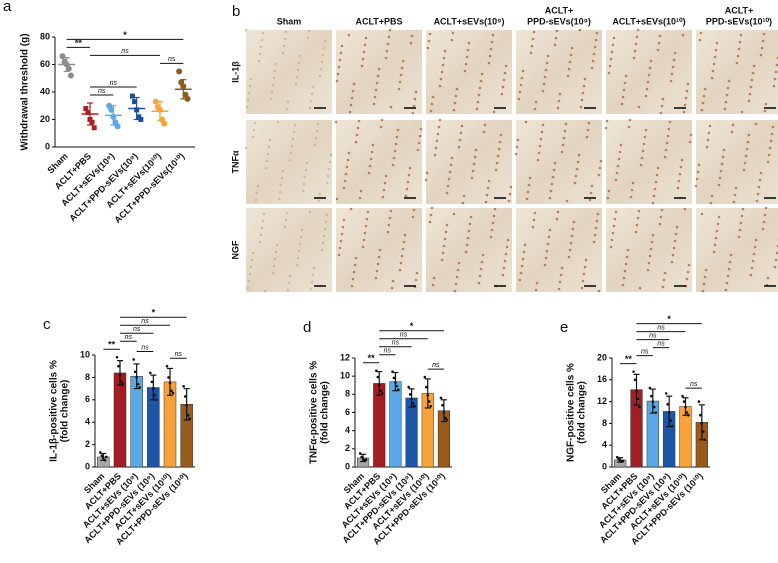  I want to click on bar, so click(395, 424).